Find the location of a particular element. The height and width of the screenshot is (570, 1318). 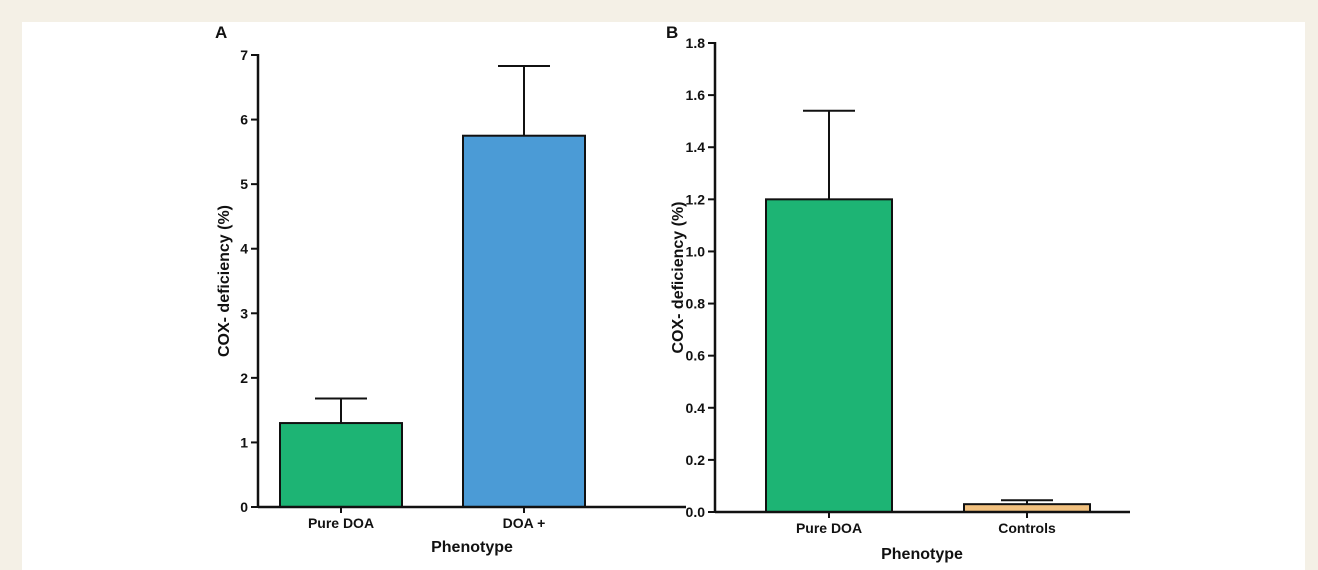

panel-a-letter: A is located at coordinates (221, 32).